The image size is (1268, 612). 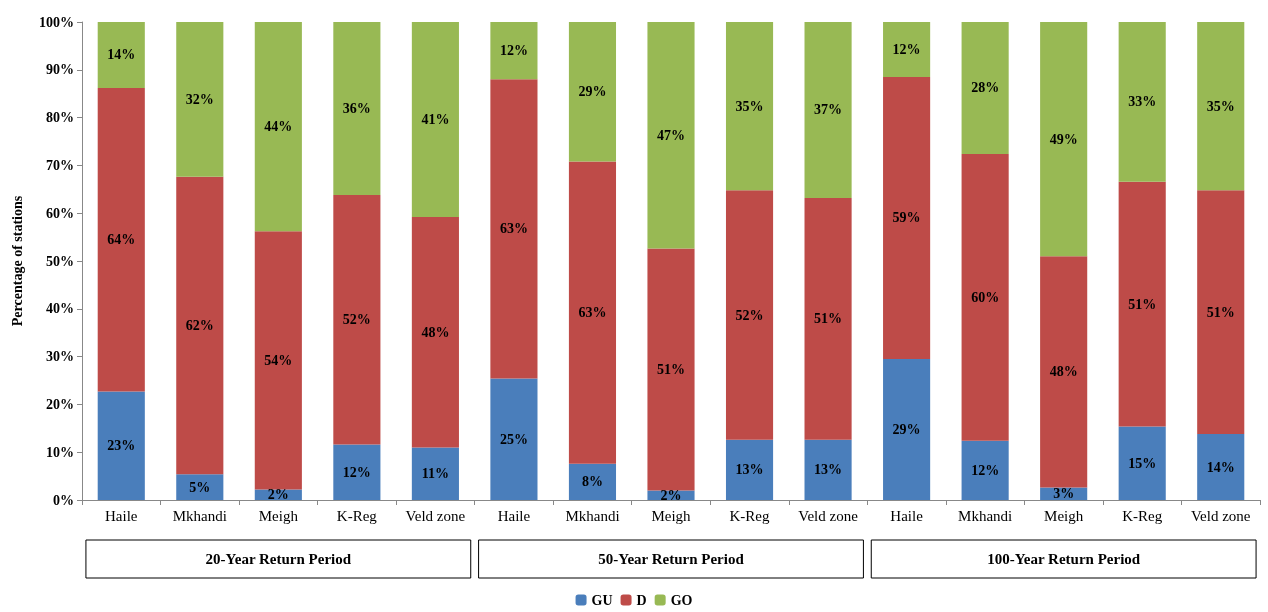 What do you see at coordinates (60, 213) in the screenshot?
I see `y-tick-label: 60%` at bounding box center [60, 213].